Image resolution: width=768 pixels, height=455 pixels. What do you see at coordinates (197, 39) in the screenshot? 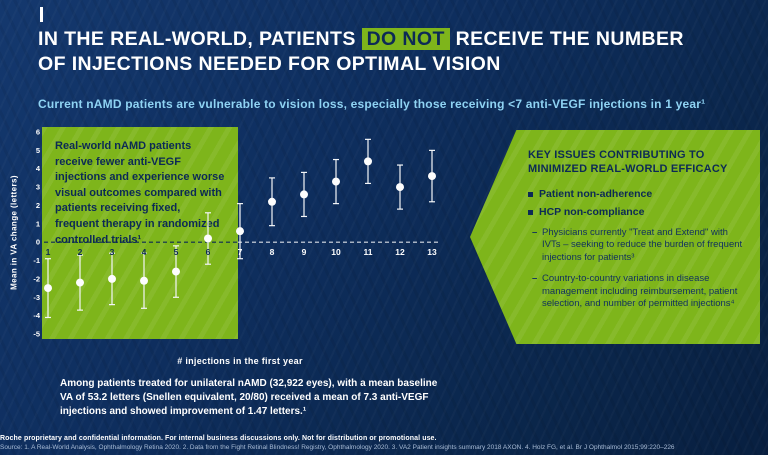
I see `title-text-pre: IN THE REAL-WORLD, PATIENTS` at bounding box center [197, 39].